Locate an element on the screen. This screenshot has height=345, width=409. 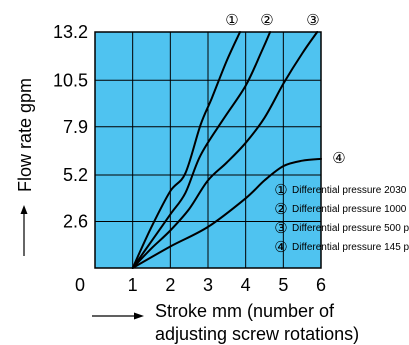
legend-label-2: Differential pressure 1000 psi is located at coordinates (350, 209).